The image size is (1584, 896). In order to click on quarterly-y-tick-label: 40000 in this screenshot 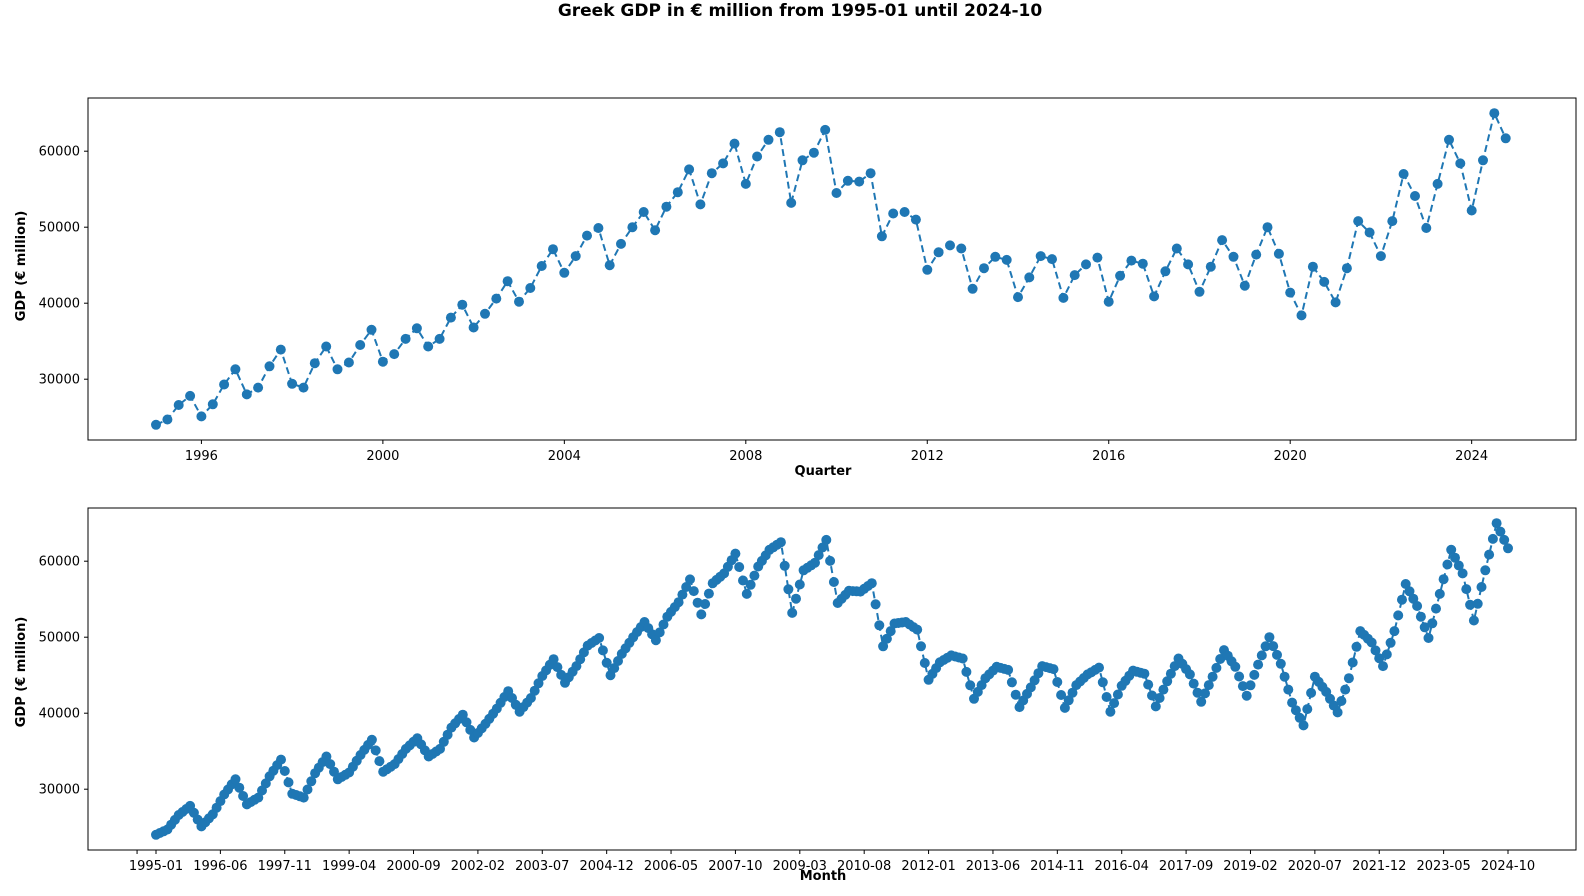, I will do `click(59, 304)`.